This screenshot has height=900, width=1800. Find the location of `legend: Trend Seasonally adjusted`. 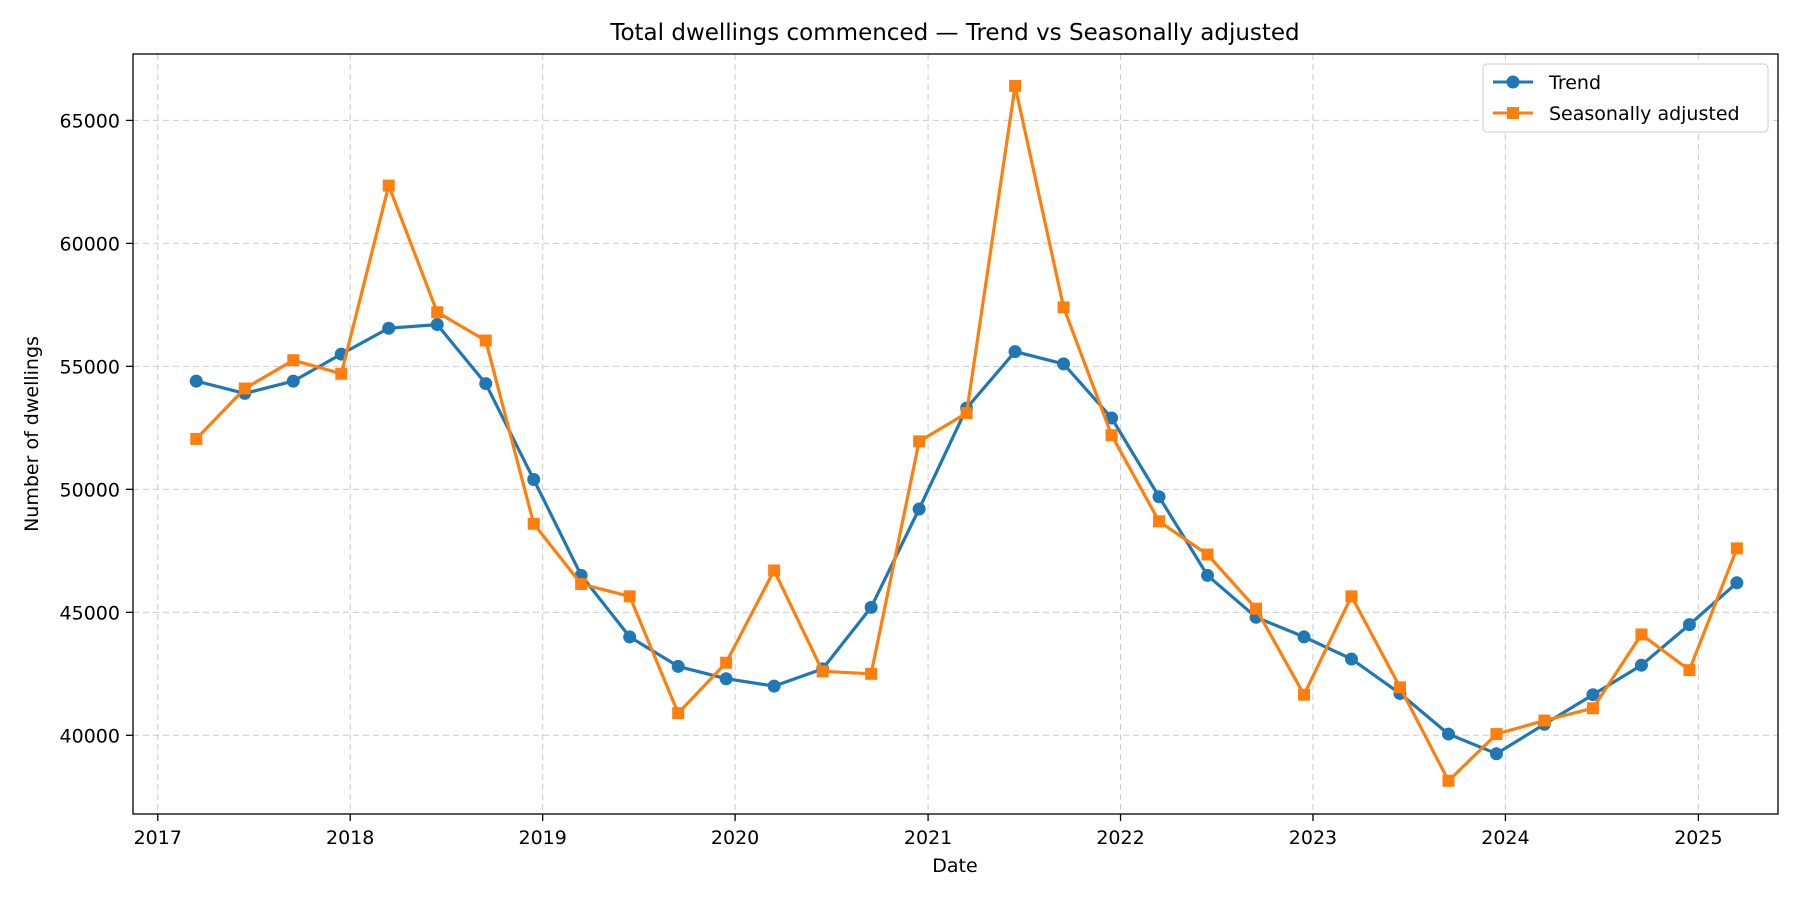

legend: Trend Seasonally adjusted is located at coordinates (1625, 98).